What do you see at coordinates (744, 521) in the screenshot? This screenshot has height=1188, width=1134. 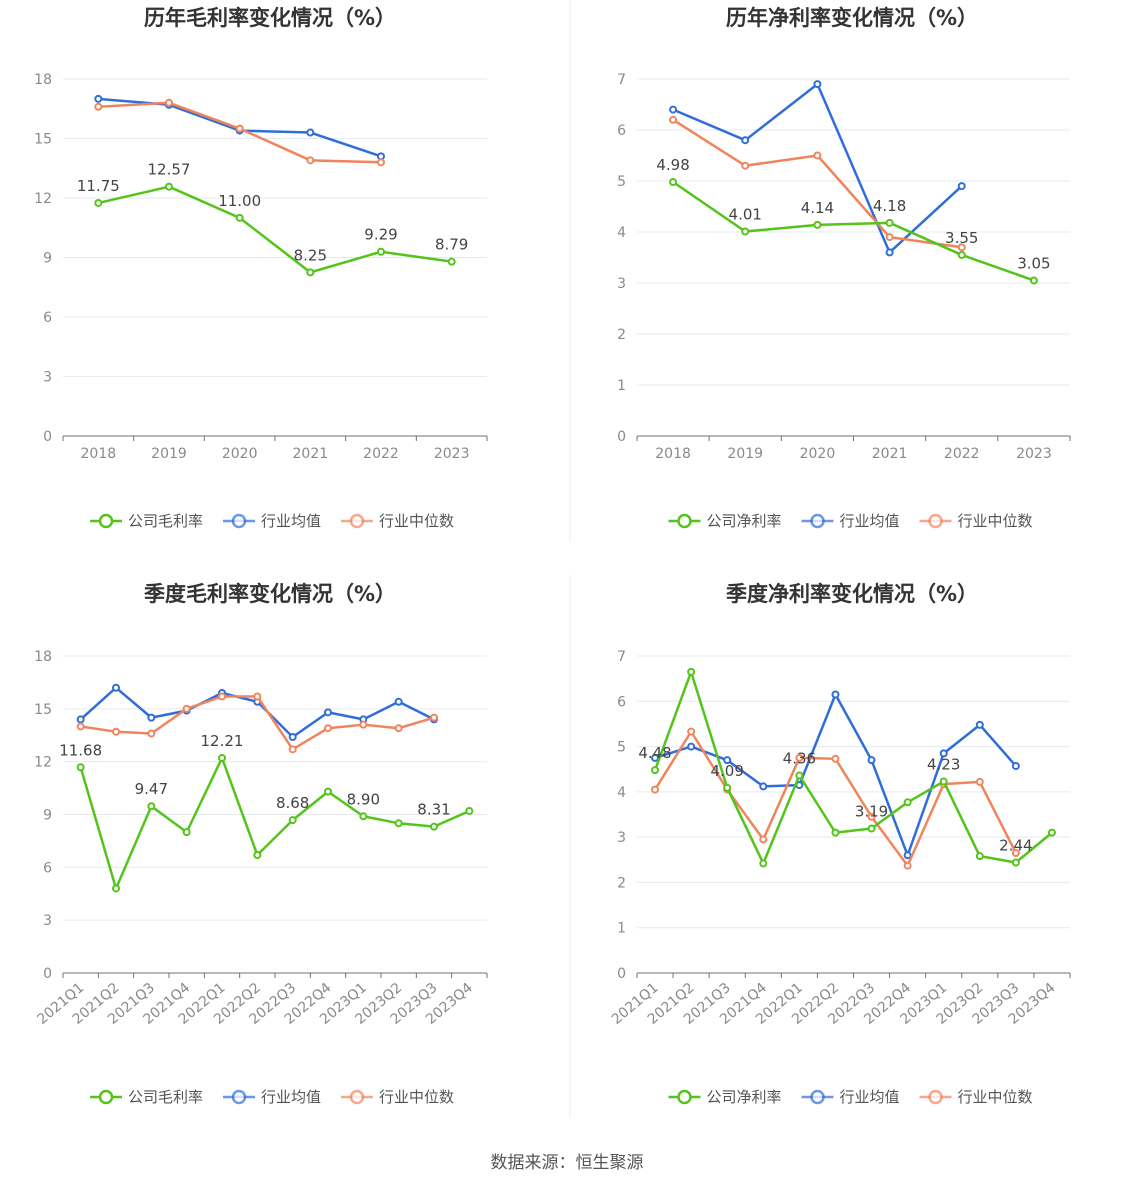 I see `legend-label: 公司净利率` at bounding box center [744, 521].